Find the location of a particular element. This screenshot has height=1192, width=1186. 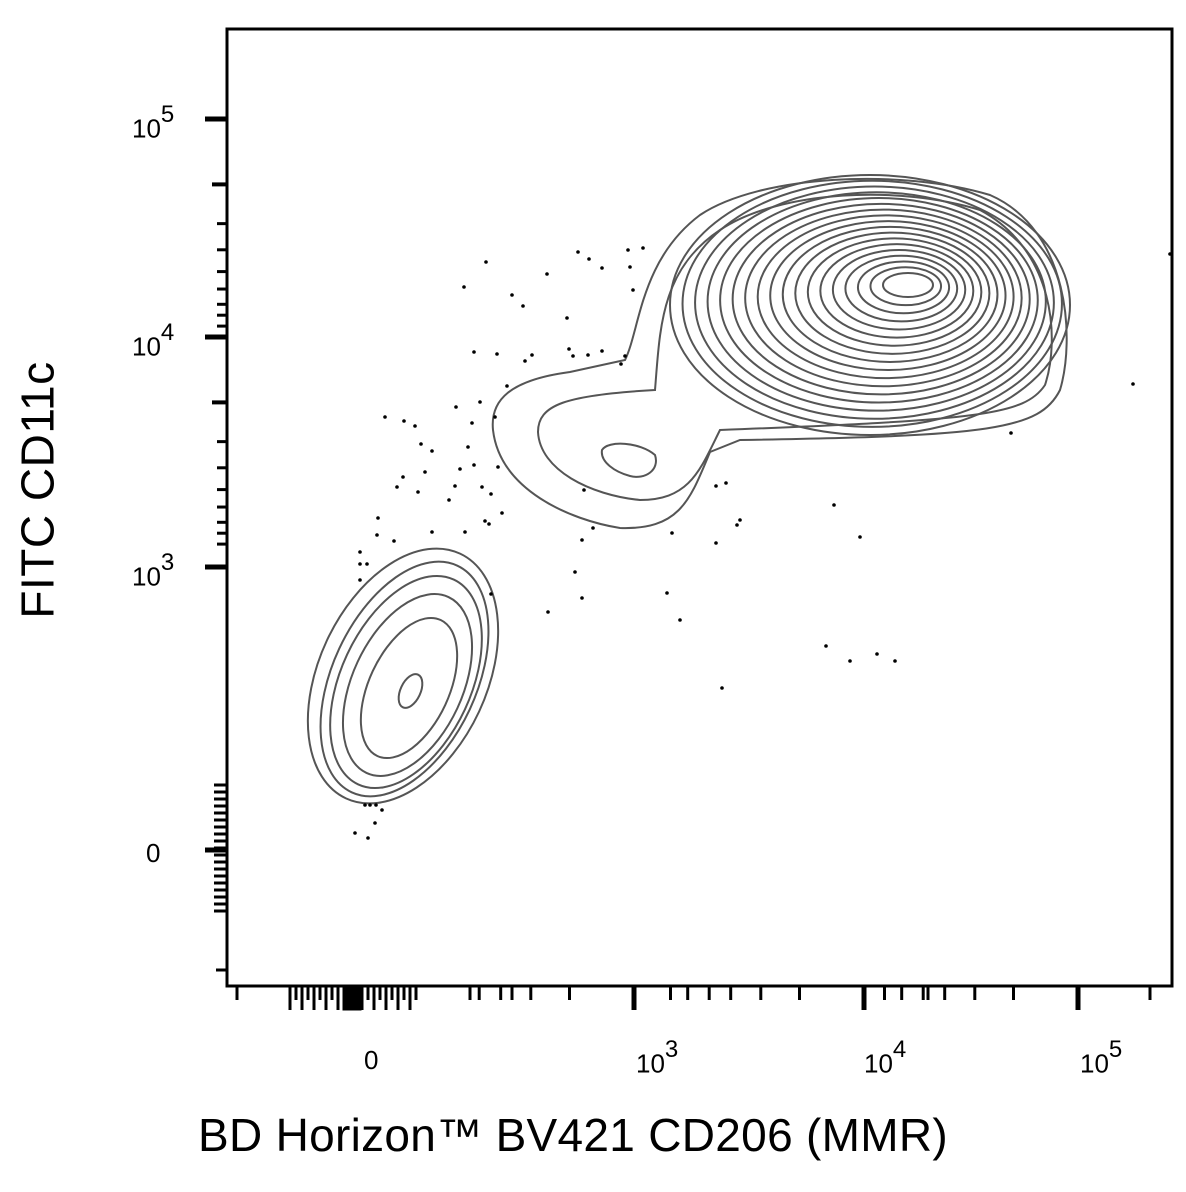

x-tick-label: 0 is located at coordinates (371, 1060).